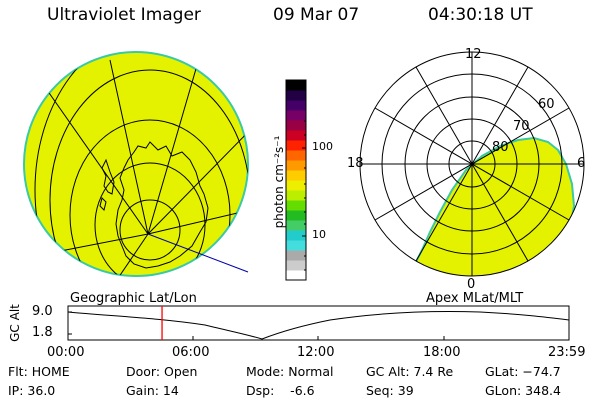  I want to click on geo-panel-label: Geographic Lat/Lon, so click(133, 298).